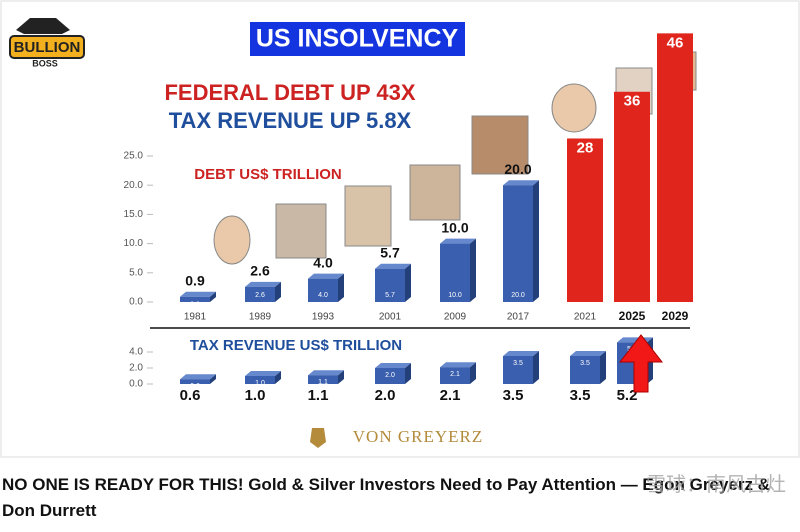  Describe the element at coordinates (323, 262) in the screenshot. I see `value-label: 4.0` at that location.